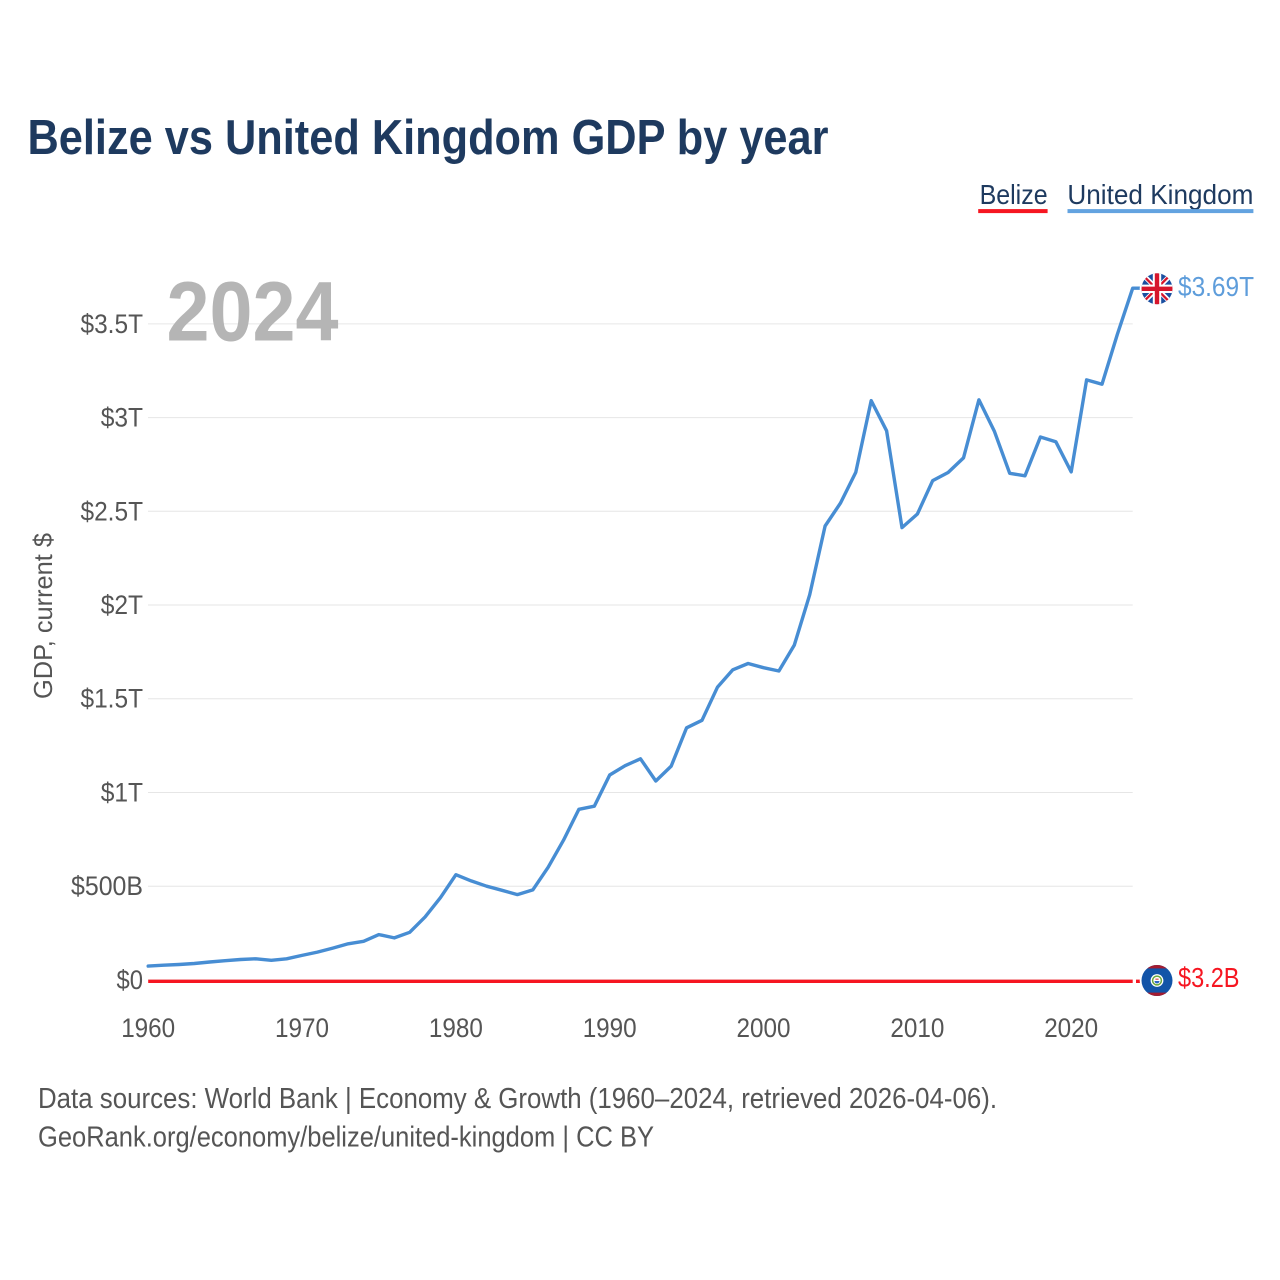  Describe the element at coordinates (122, 418) in the screenshot. I see `svg-text: $3T` at that location.